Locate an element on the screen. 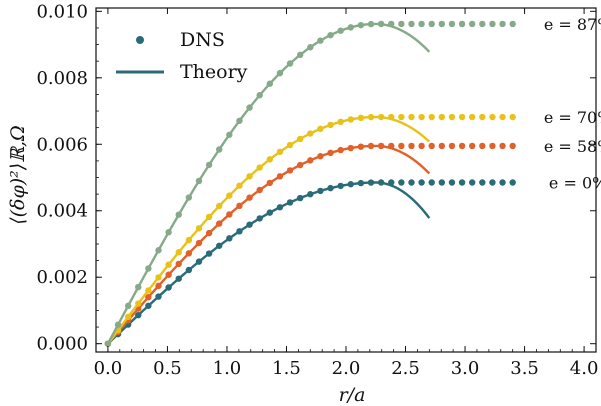 This screenshot has width=601, height=406. x-tick-label-7: 3.5 is located at coordinates (524, 368).